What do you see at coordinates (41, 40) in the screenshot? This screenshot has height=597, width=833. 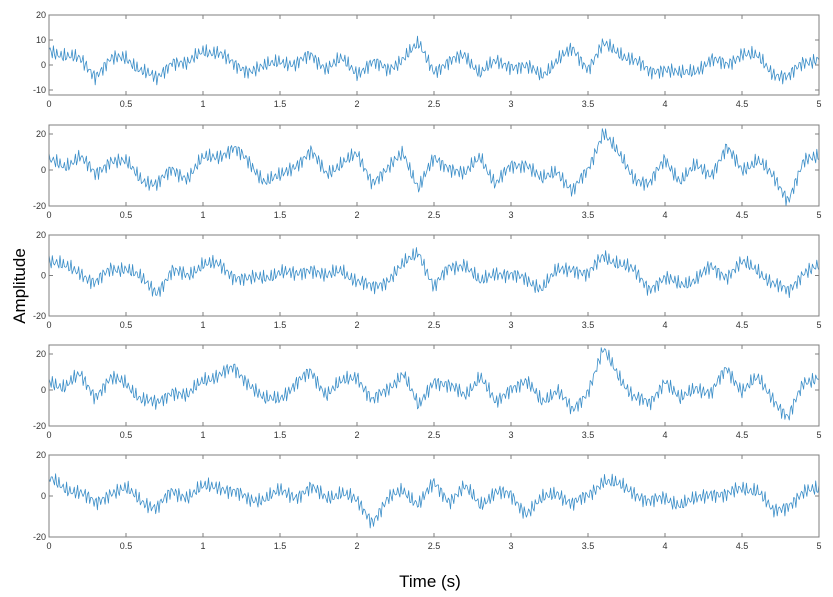 I see `y-tick-label: 10` at bounding box center [41, 40].